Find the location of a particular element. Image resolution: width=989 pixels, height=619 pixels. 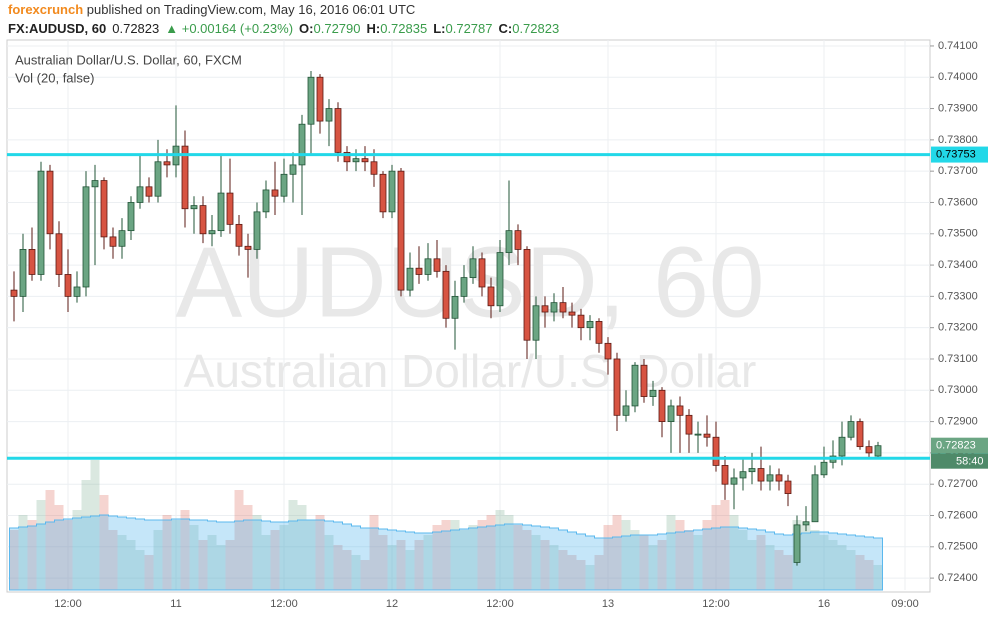

countdown-badge is located at coordinates (959, 461).